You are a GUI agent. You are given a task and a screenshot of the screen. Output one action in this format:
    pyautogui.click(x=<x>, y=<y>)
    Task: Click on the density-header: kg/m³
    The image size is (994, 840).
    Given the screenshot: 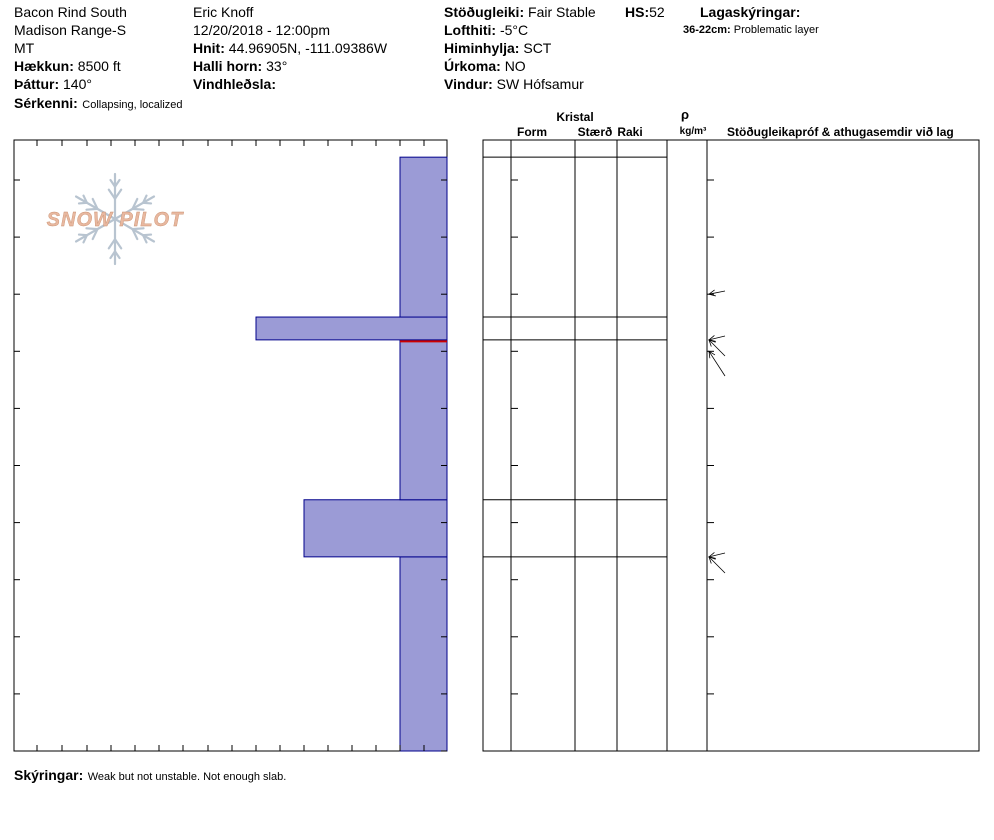 What is the action you would take?
    pyautogui.click(x=693, y=131)
    